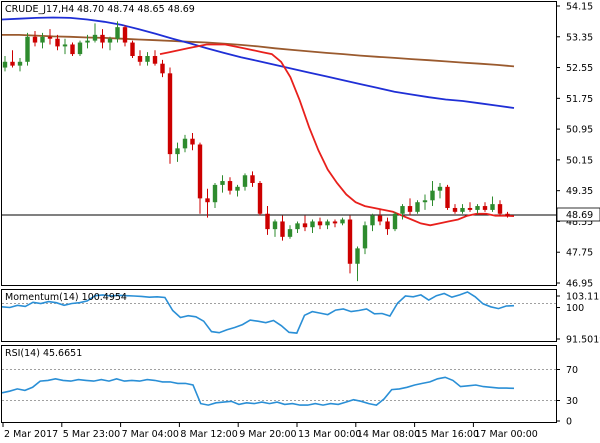 This screenshot has width=600, height=443. I want to click on rsi-tick-label: 70, so click(572, 370).